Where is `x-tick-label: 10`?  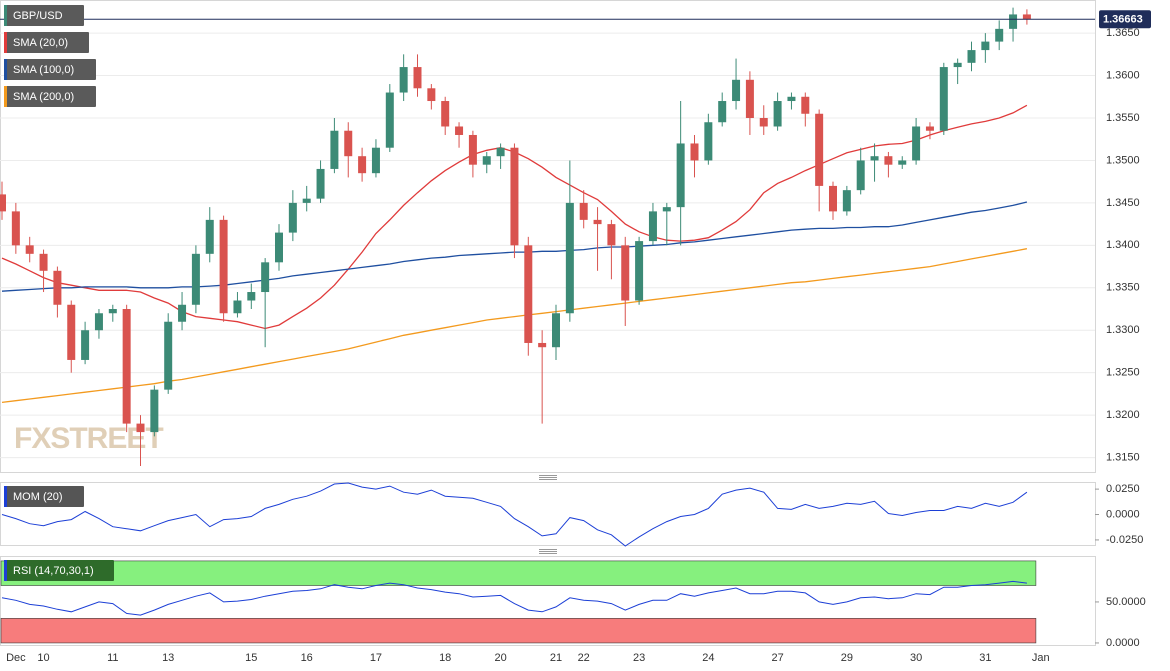
x-tick-label: 10 is located at coordinates (43, 658).